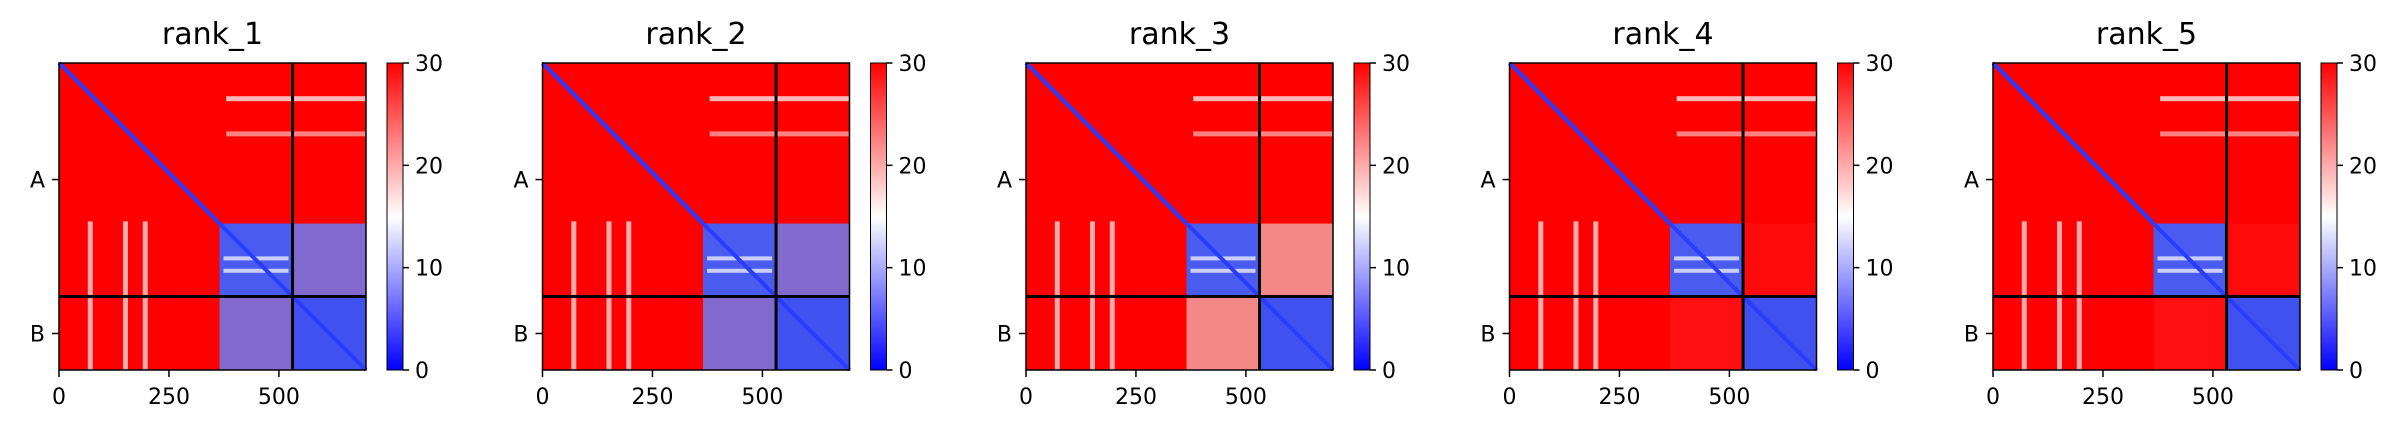  Describe the element at coordinates (212, 34) in the screenshot. I see `panel-title: rank_1` at that location.